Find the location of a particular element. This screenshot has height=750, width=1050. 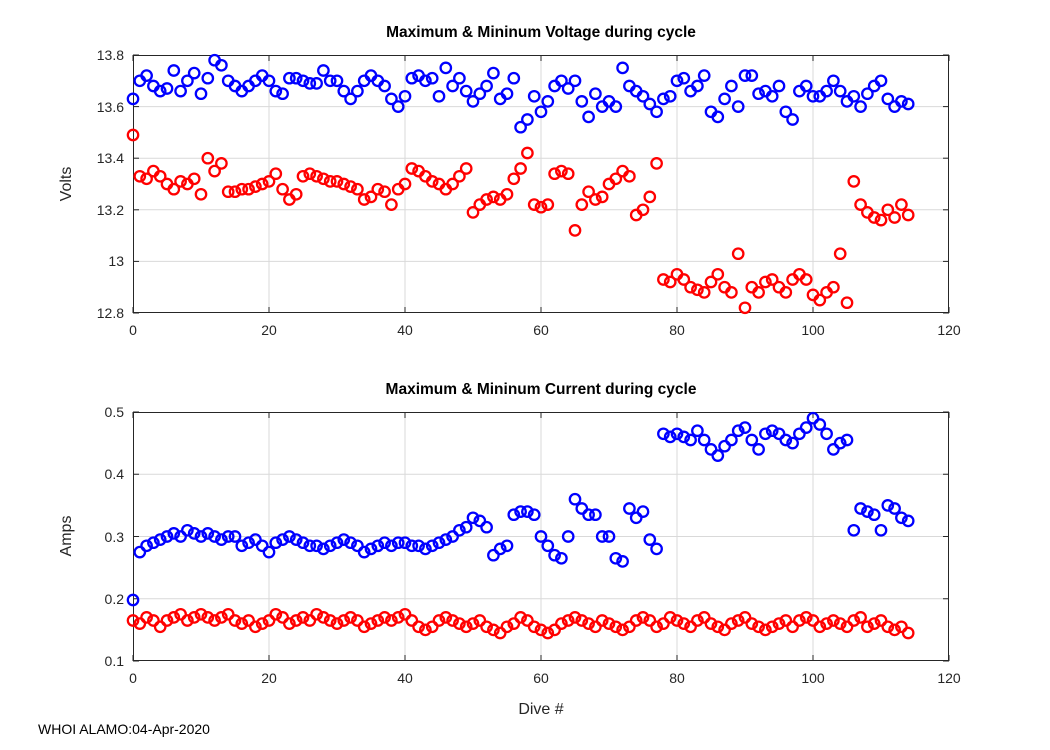

y-tick-label: 13.2 is located at coordinates (110, 209).